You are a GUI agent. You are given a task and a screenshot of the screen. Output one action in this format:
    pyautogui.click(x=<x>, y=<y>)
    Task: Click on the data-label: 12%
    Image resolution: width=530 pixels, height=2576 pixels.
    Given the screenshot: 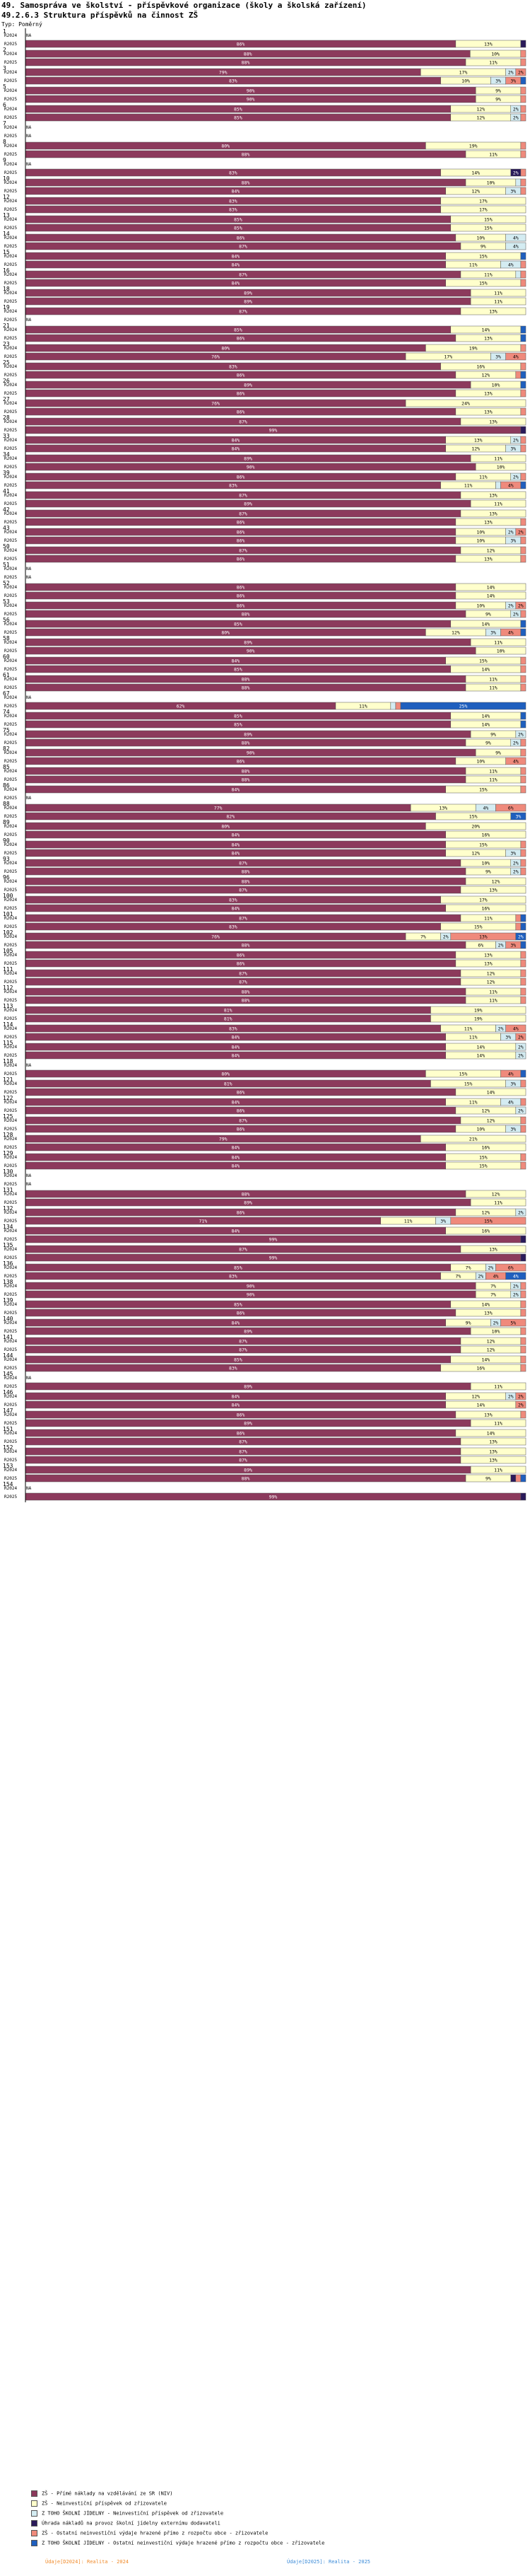 What is the action you would take?
    pyautogui.click(x=485, y=1213)
    